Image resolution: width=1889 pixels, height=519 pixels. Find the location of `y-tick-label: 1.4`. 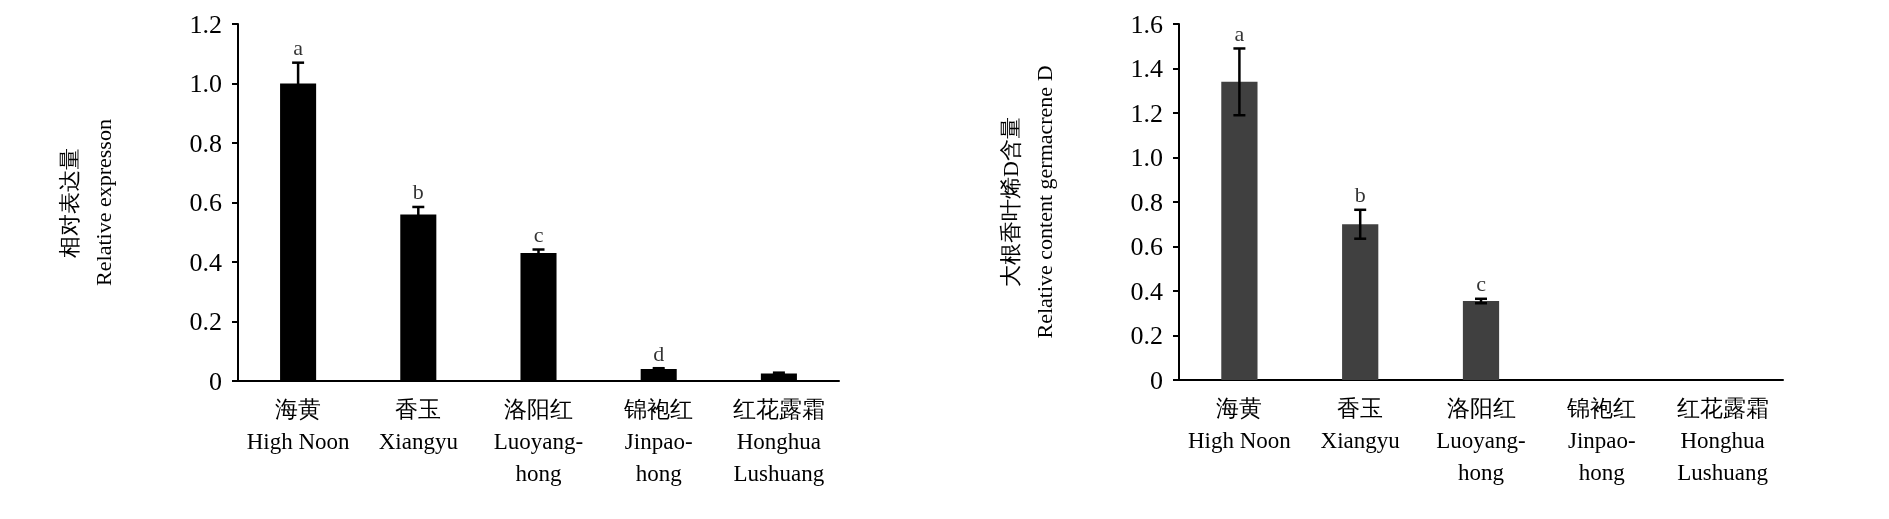

y-tick-label: 1.4 is located at coordinates (1146, 68).